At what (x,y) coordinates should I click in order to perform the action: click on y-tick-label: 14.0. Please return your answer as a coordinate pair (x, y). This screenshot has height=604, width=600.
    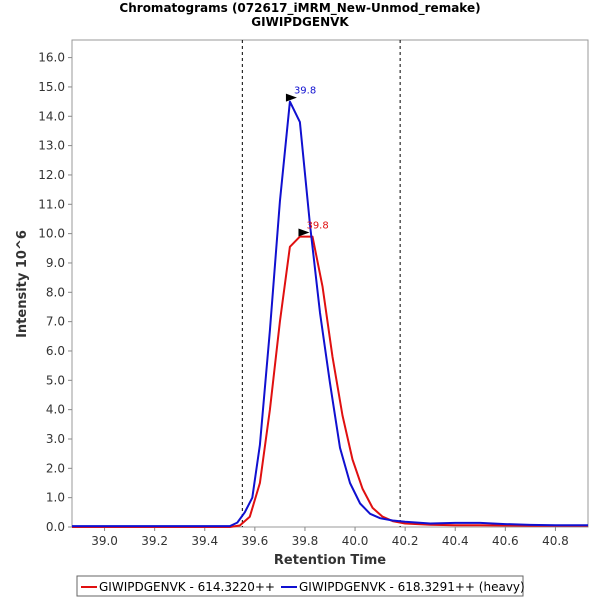
    Looking at the image, I should click on (51, 116).